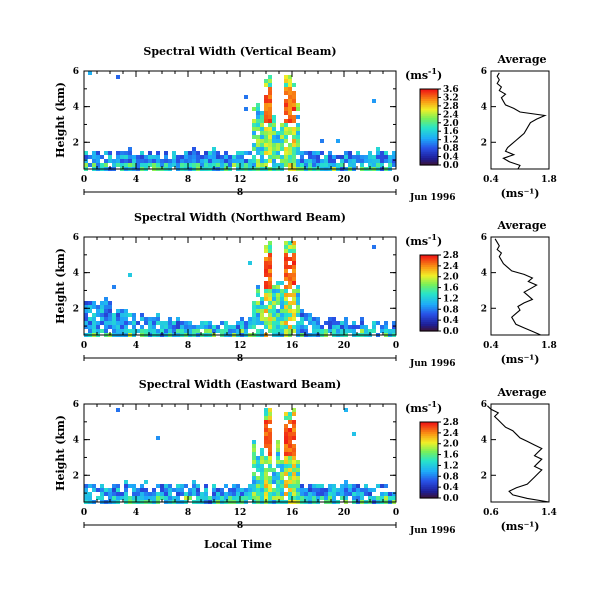 This screenshot has width=616, height=598. I want to click on x-tick-label: 16, so click(292, 346).